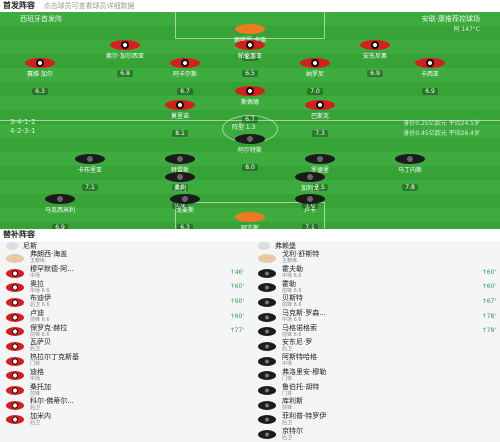 The height and width of the screenshot is (442, 500). I want to click on player-name: 马丁内斯, so click(409, 170).